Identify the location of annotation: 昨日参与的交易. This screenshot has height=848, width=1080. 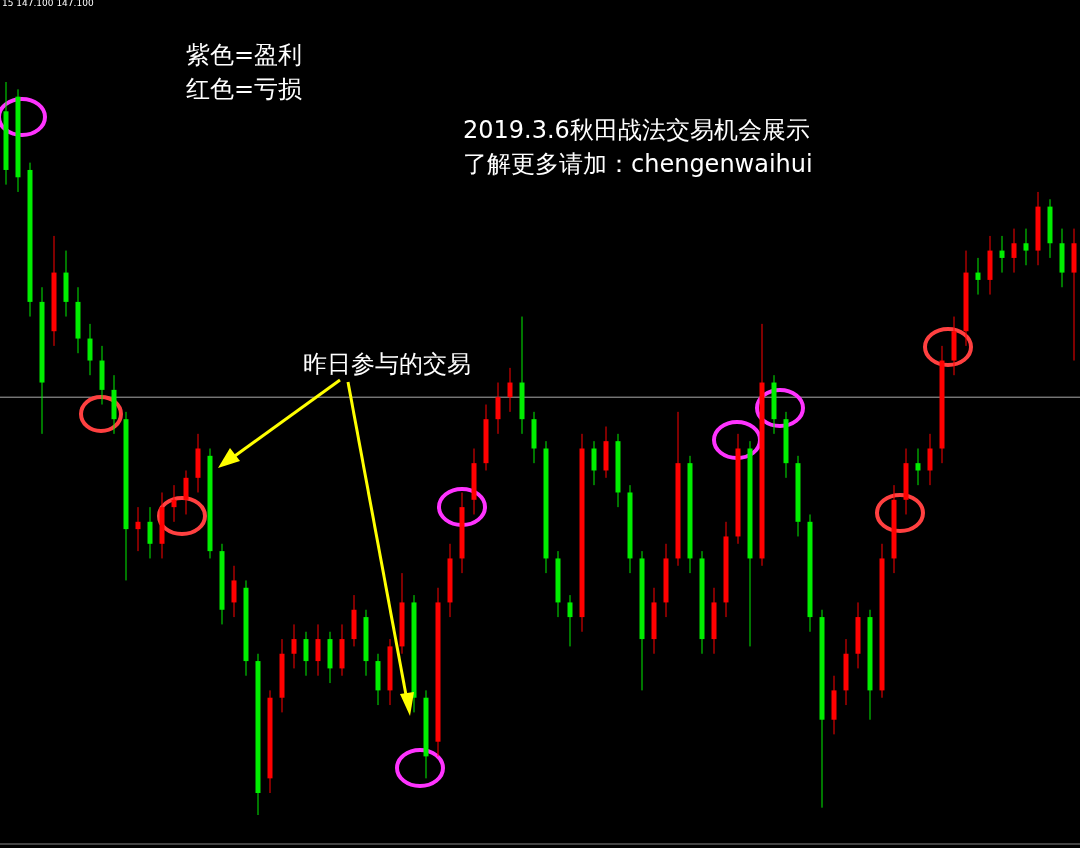
(387, 364).